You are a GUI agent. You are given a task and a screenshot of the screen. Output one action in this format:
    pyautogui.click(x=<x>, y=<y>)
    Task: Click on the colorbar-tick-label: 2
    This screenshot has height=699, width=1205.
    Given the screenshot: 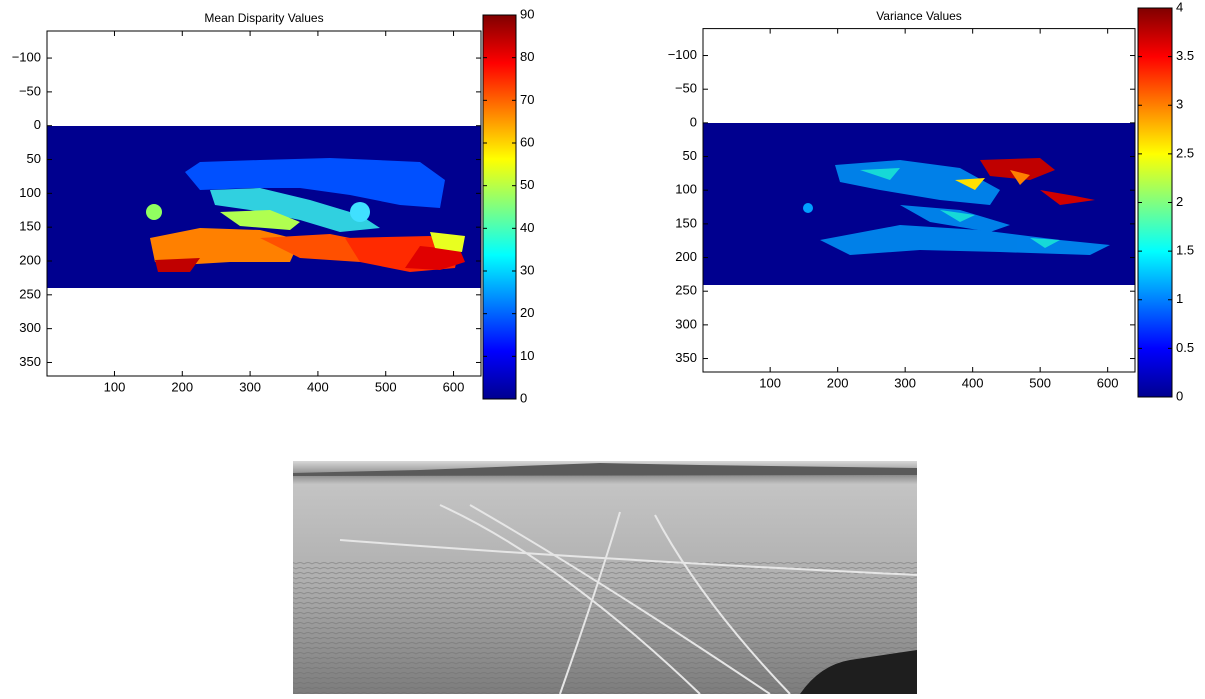 What is the action you would take?
    pyautogui.click(x=1179, y=201)
    